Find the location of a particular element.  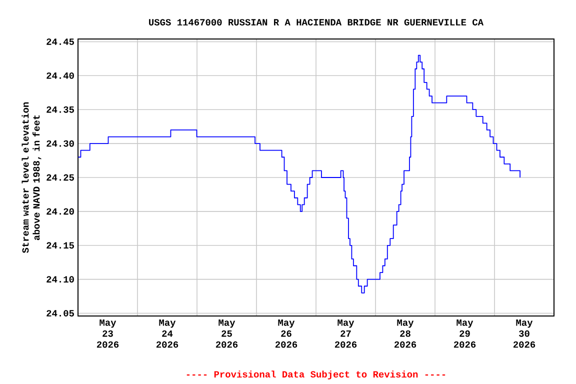

y-axis-title: Stream water level elevation above NAVD 1988, in feet is located at coordinates (32, 178).